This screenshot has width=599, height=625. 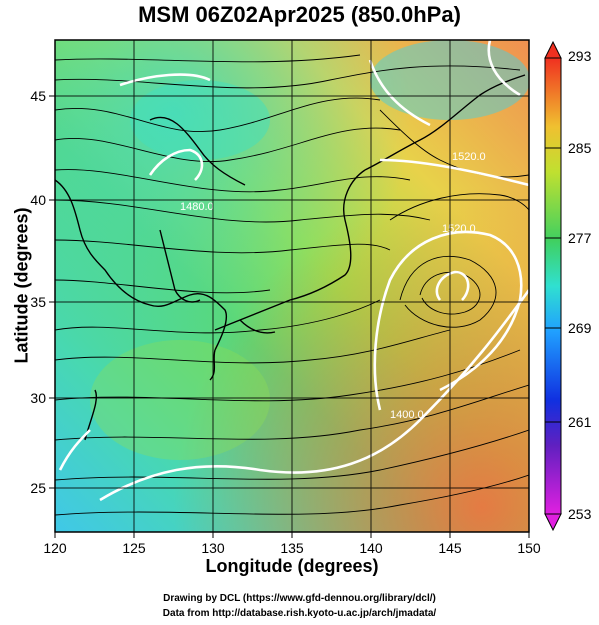 What do you see at coordinates (42, 292) in the screenshot?
I see `y-axis: 25 30 35 40 45` at bounding box center [42, 292].